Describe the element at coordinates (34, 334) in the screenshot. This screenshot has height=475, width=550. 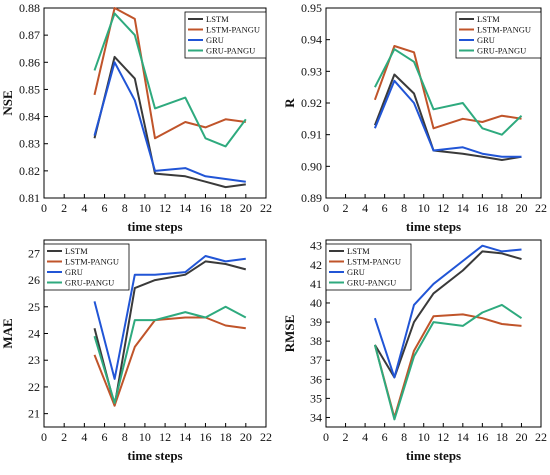
I see `y-tick-label: 24` at that location.